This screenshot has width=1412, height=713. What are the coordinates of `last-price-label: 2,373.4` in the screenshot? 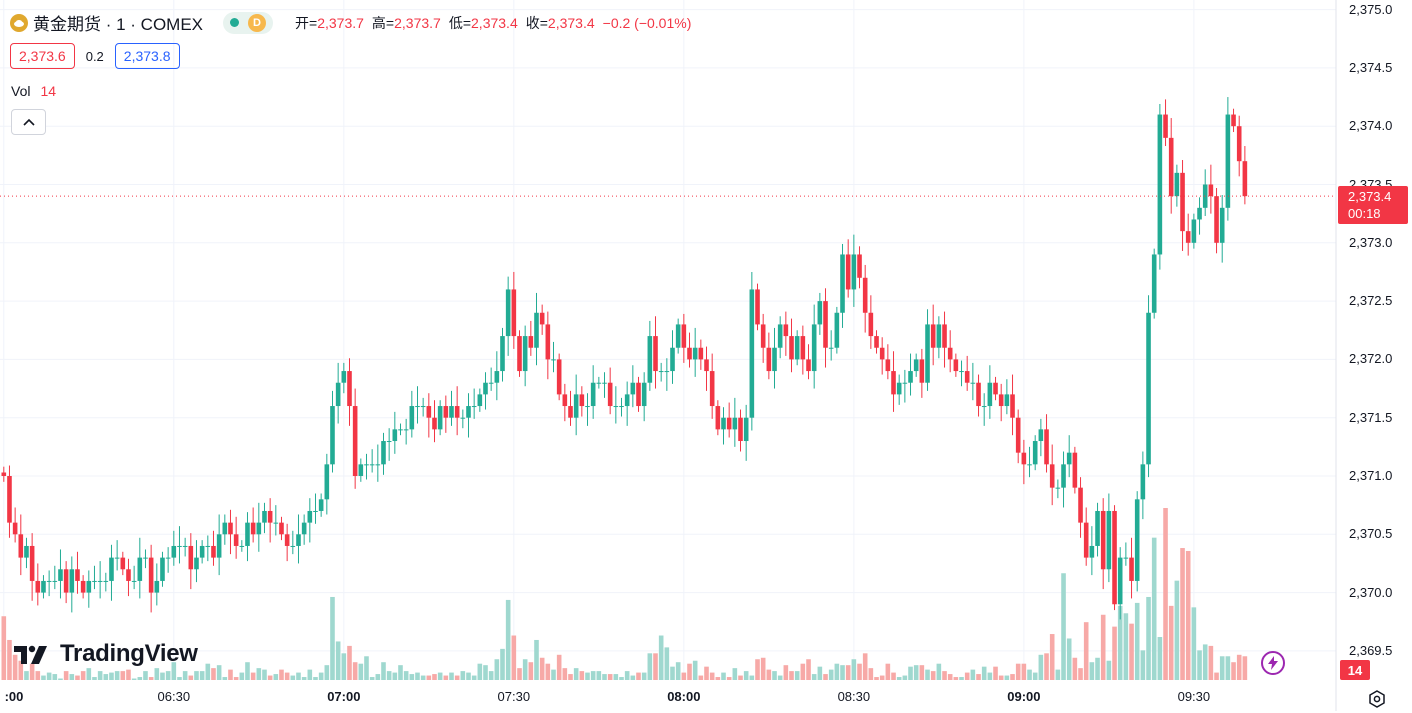 It's located at (1370, 196).